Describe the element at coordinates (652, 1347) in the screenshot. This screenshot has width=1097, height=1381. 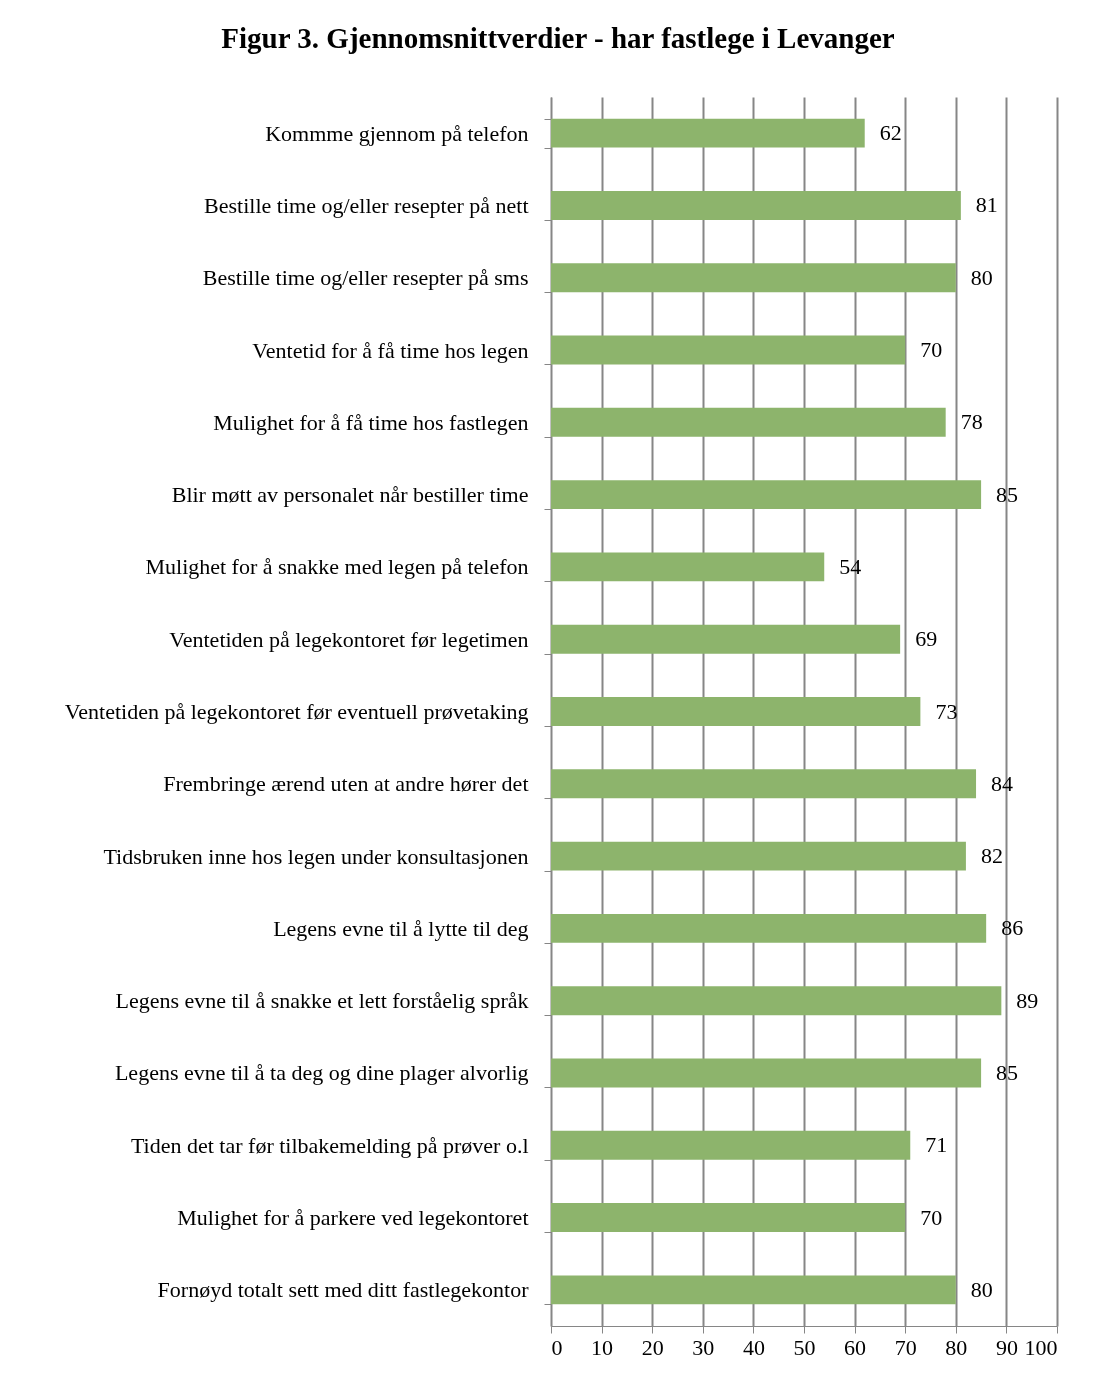
I see `x-tick-label: 20` at that location.